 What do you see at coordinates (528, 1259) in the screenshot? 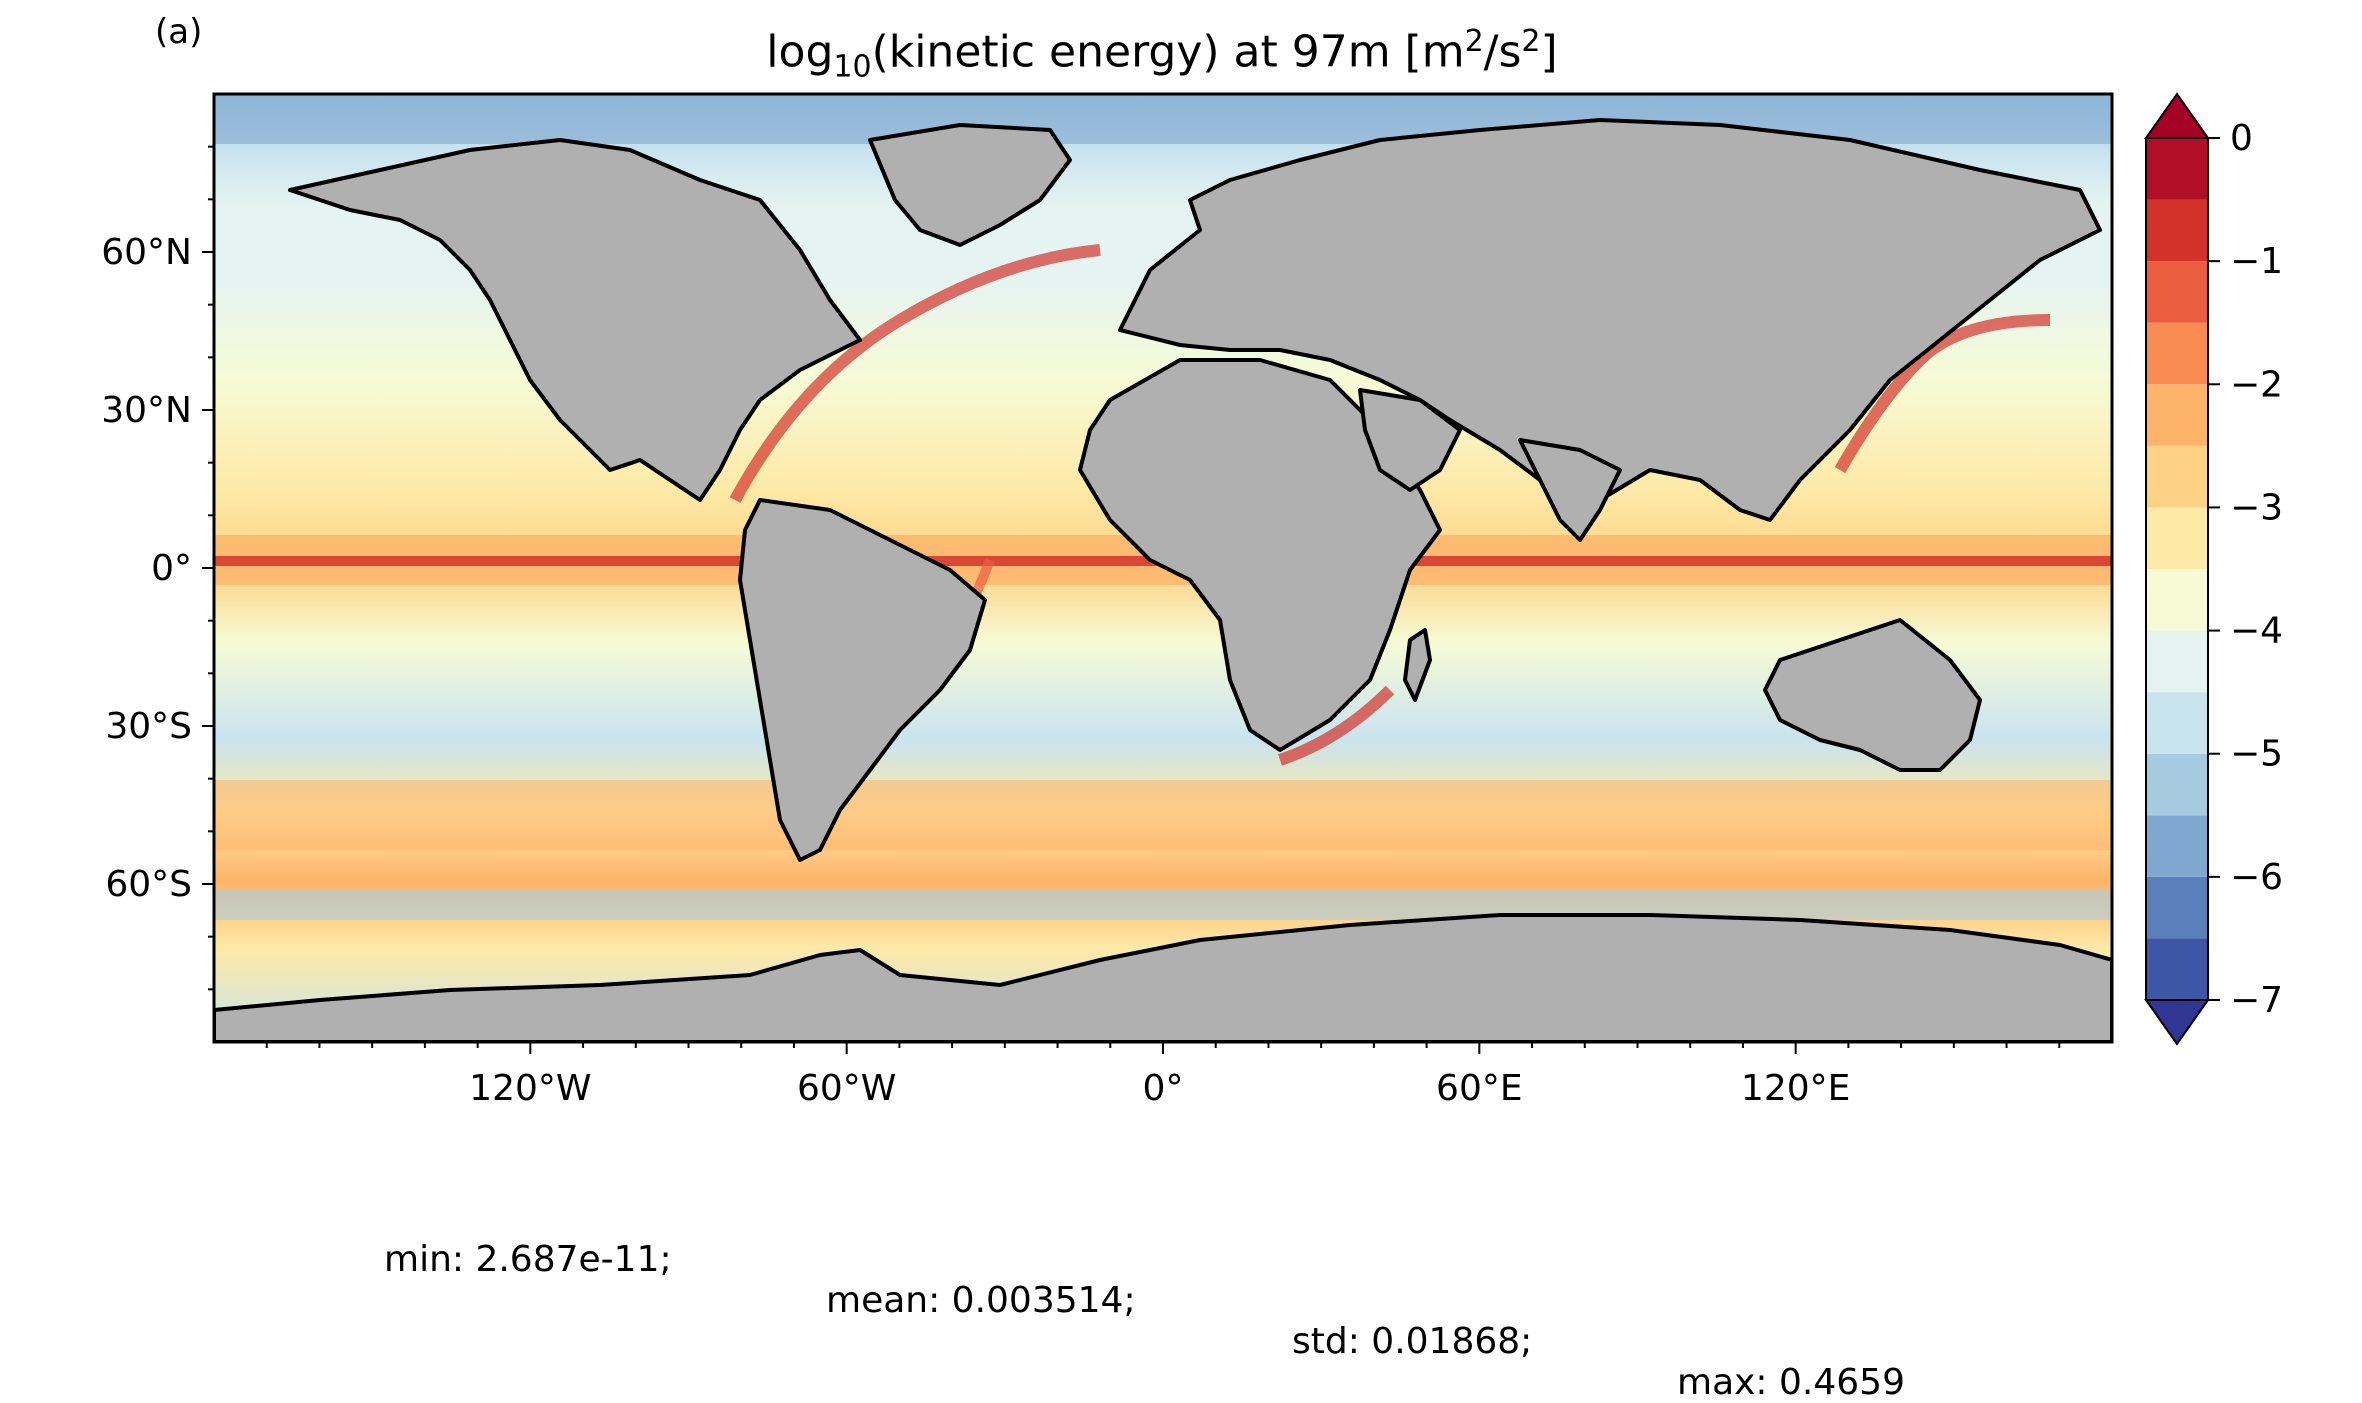
I see `stat-min: min: 2.687e-11;` at bounding box center [528, 1259].